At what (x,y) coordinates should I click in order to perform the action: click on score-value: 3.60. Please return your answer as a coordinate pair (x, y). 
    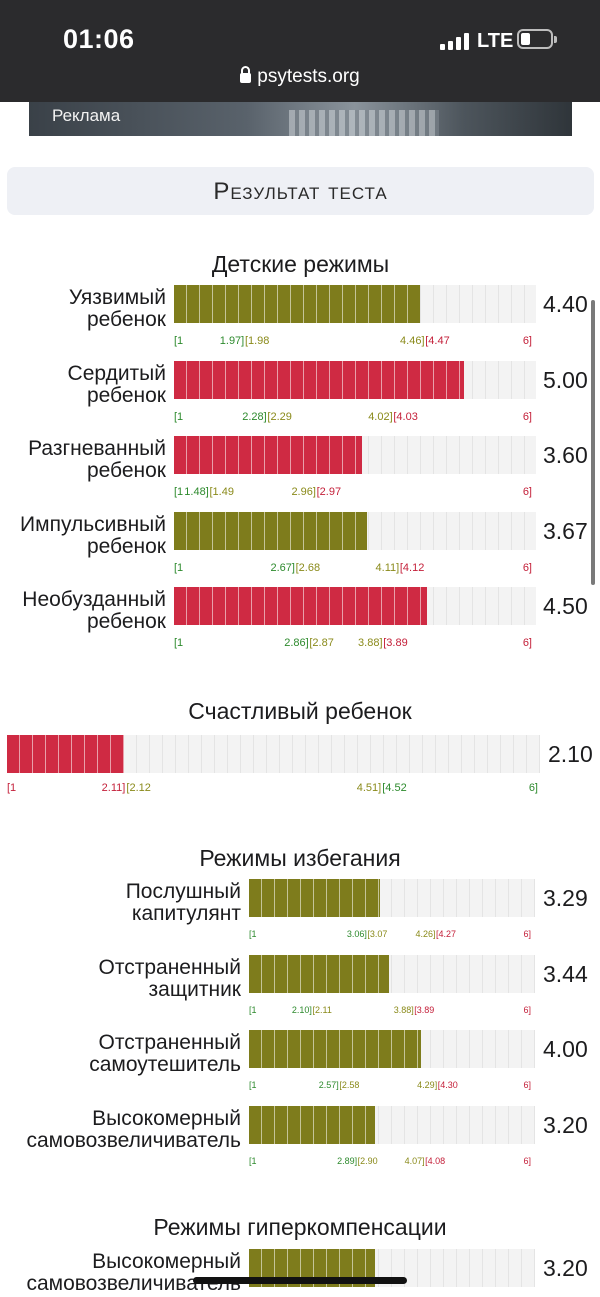
    Looking at the image, I should click on (565, 455).